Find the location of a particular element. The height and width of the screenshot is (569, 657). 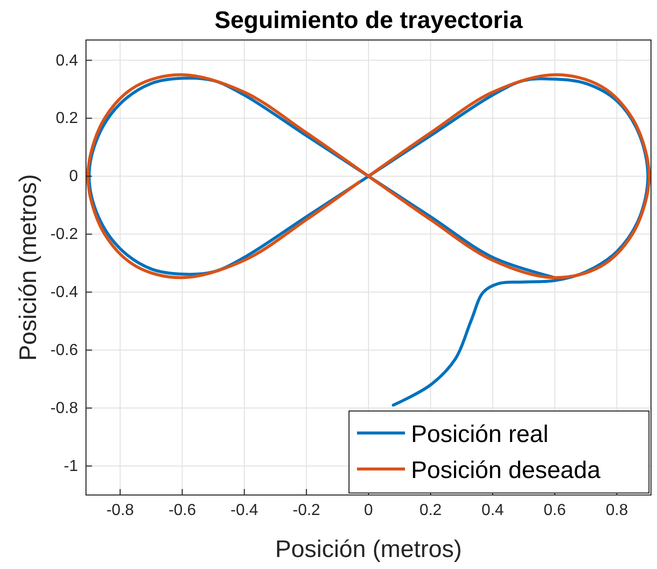

y-tick-label: 0 is located at coordinates (73, 177).